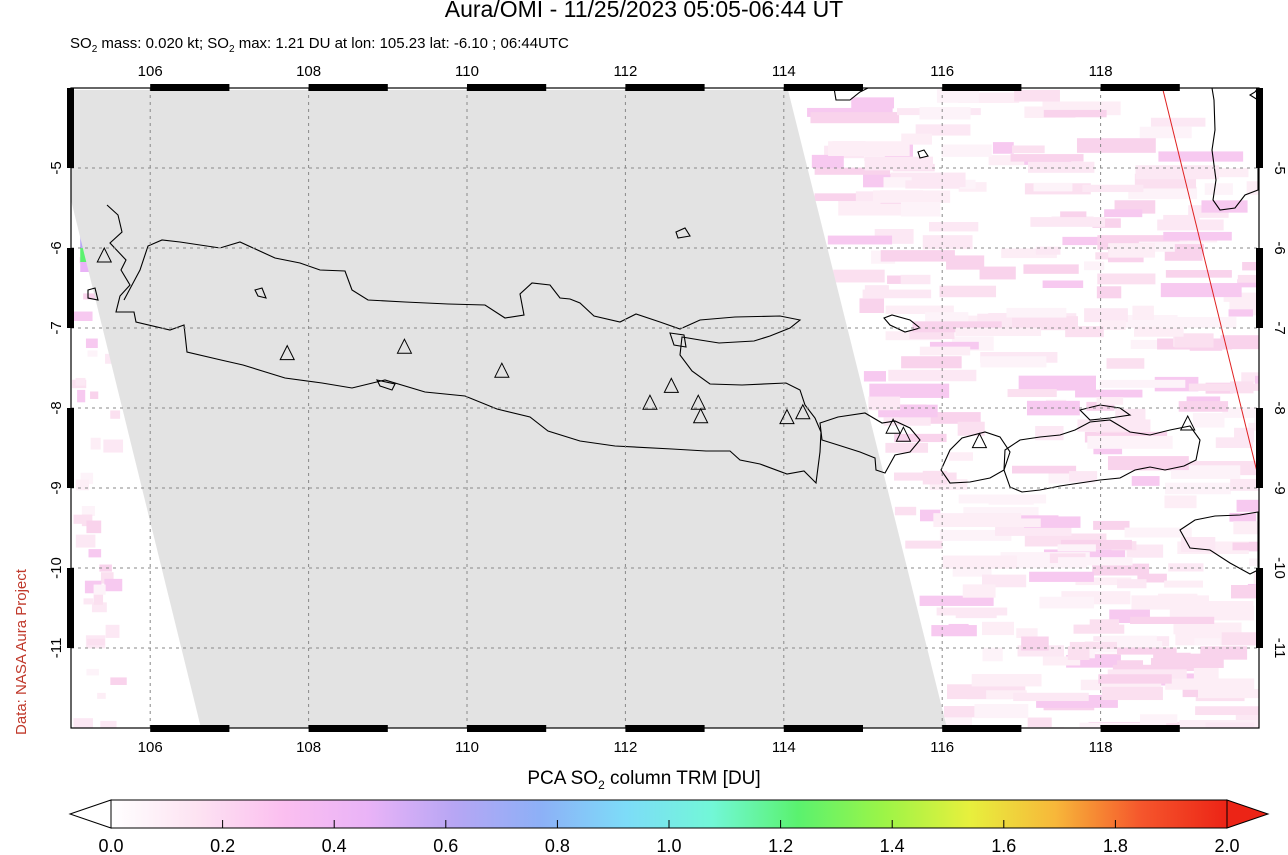 This screenshot has height=855, width=1288. I want to click on lat-tick-label-left: -7, so click(56, 327).